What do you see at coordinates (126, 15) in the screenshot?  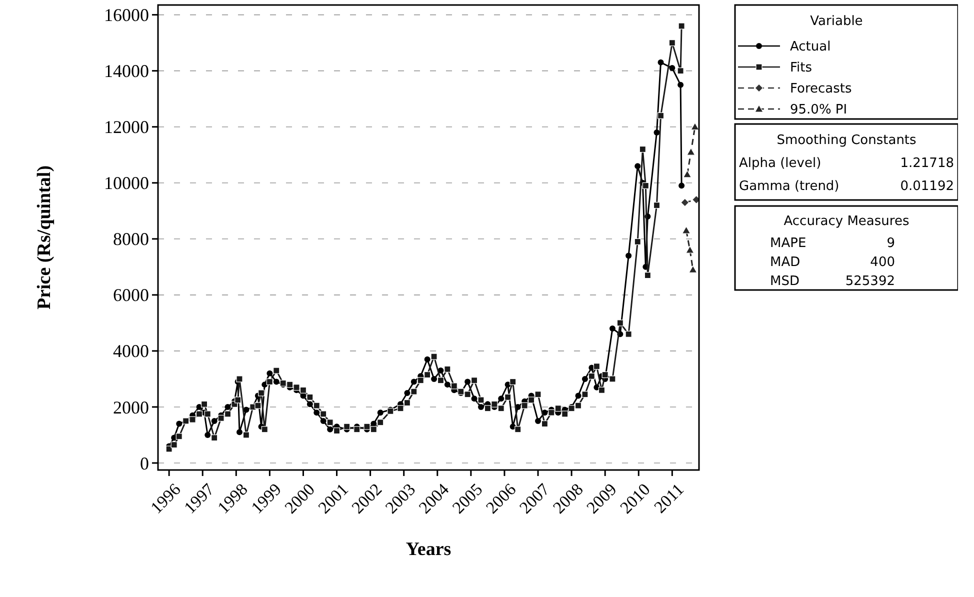 I see `y-tick-label: 16000` at bounding box center [126, 15].